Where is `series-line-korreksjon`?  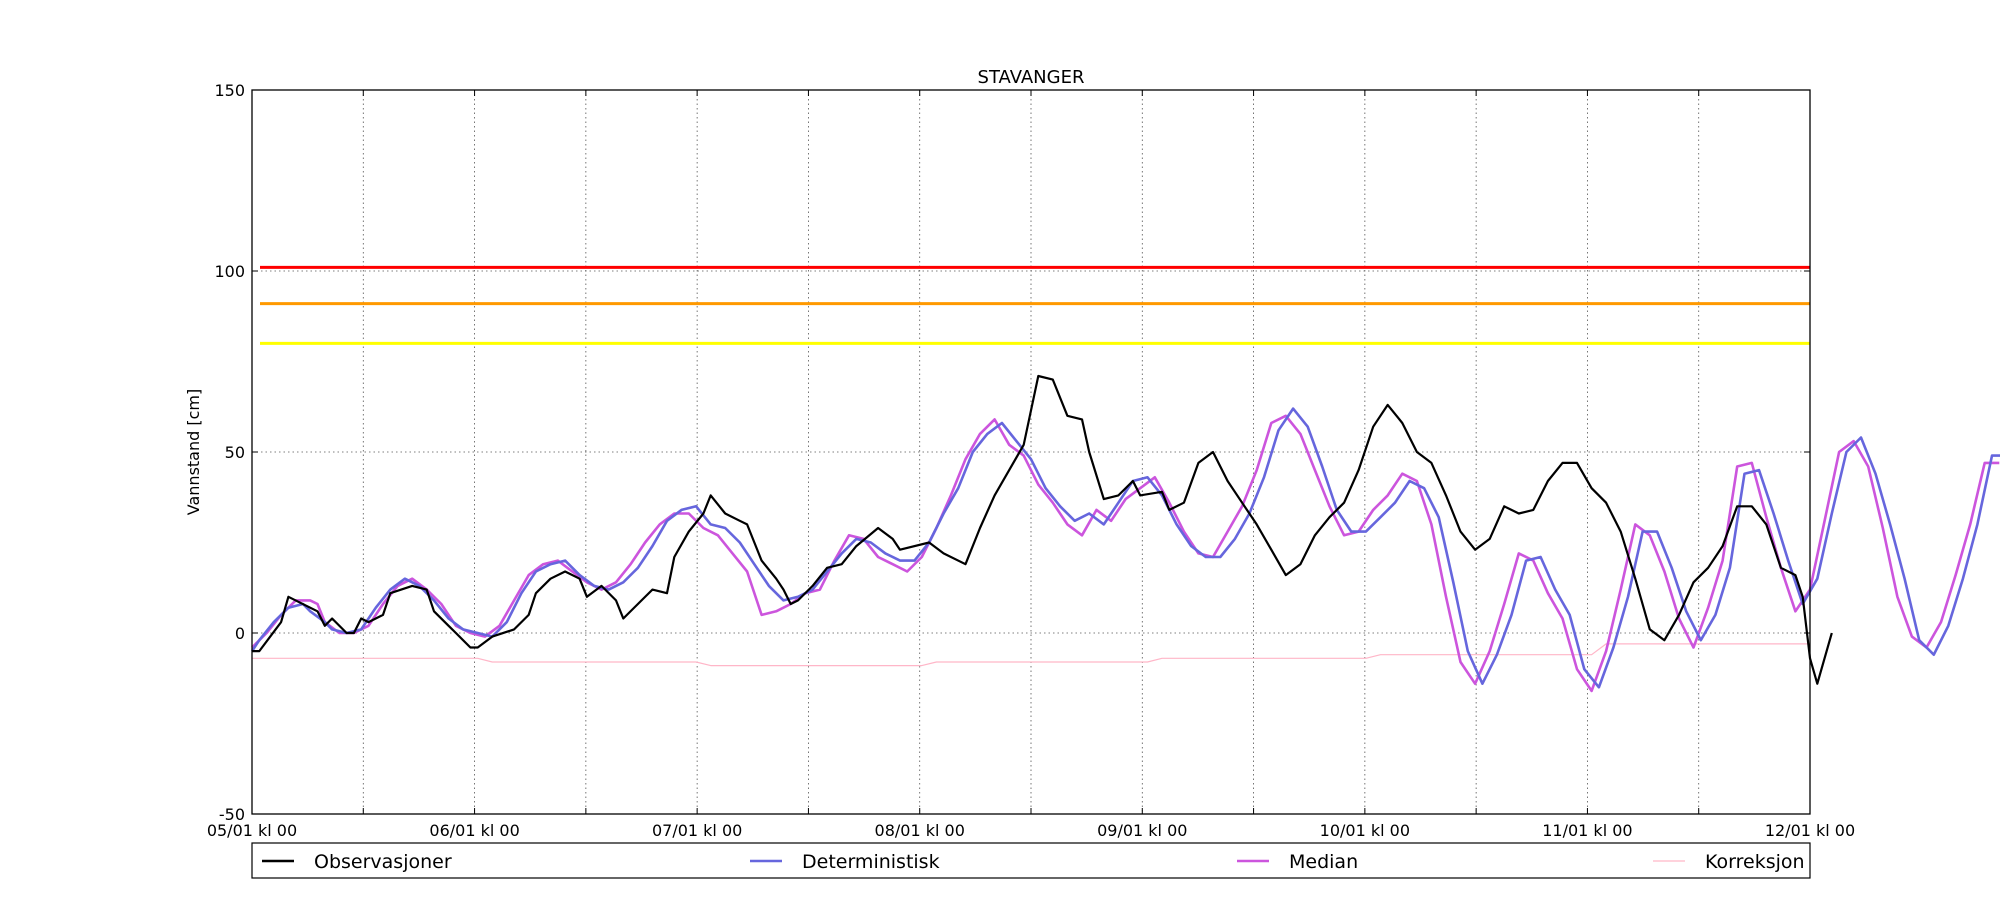
series-line-korreksjon is located at coordinates (1031, 655).